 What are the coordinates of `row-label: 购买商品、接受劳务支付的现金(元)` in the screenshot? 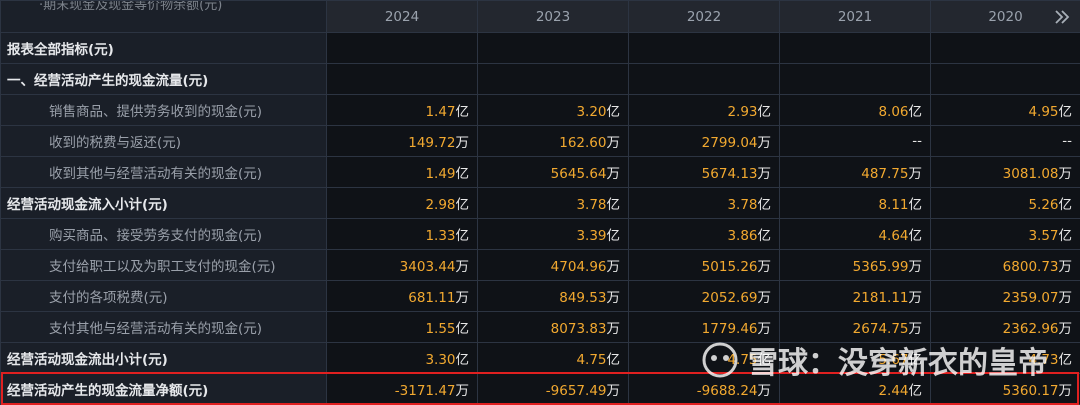 It's located at (163, 234).